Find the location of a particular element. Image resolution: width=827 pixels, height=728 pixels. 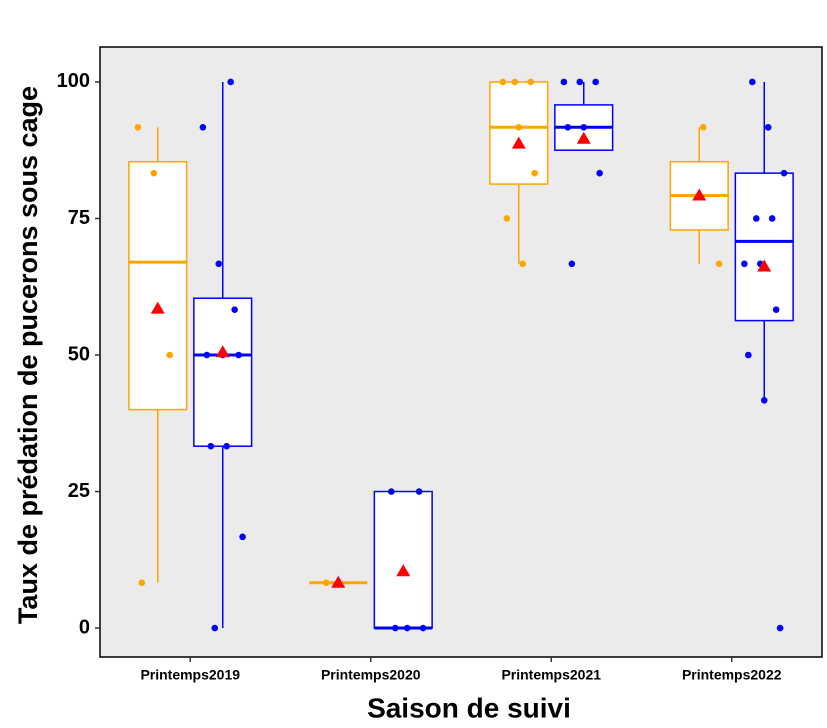

y-axis-title: Taux de prédation de pucerons sous cage is located at coordinates (28, 355).